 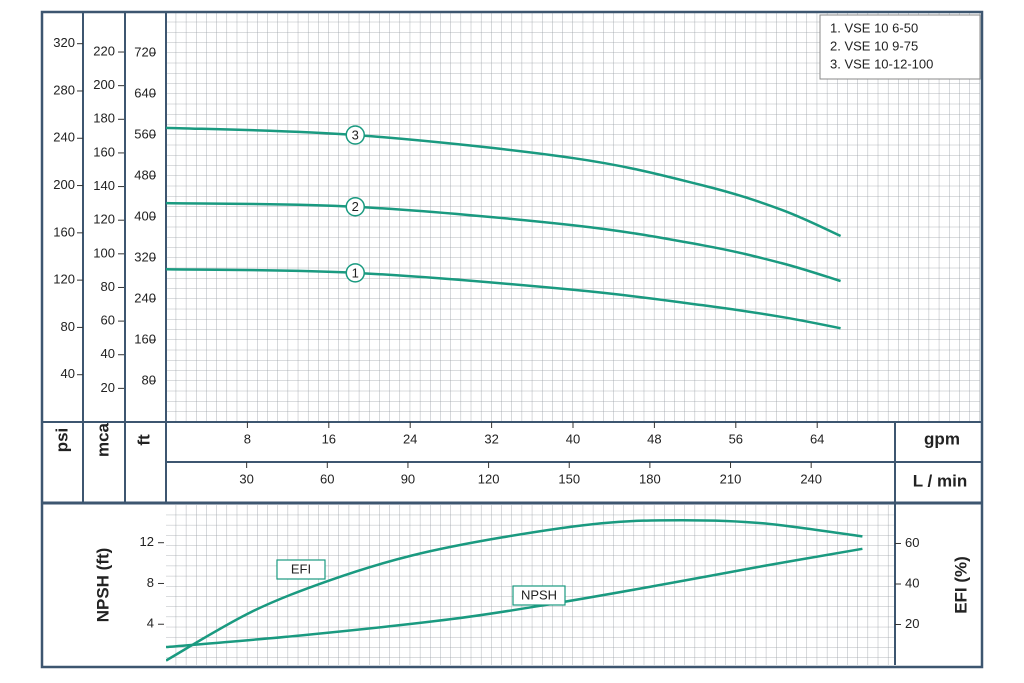 I want to click on curve-marker-label: 3, so click(x=355, y=134).